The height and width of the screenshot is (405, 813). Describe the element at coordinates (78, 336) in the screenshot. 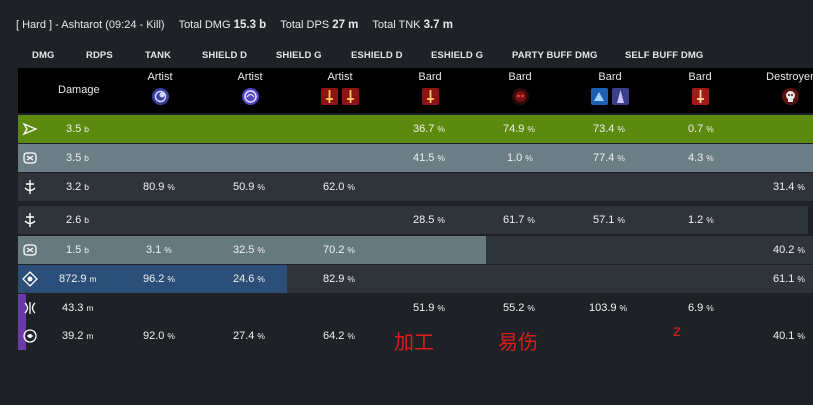

I see `damage-value: 39.2 m` at that location.